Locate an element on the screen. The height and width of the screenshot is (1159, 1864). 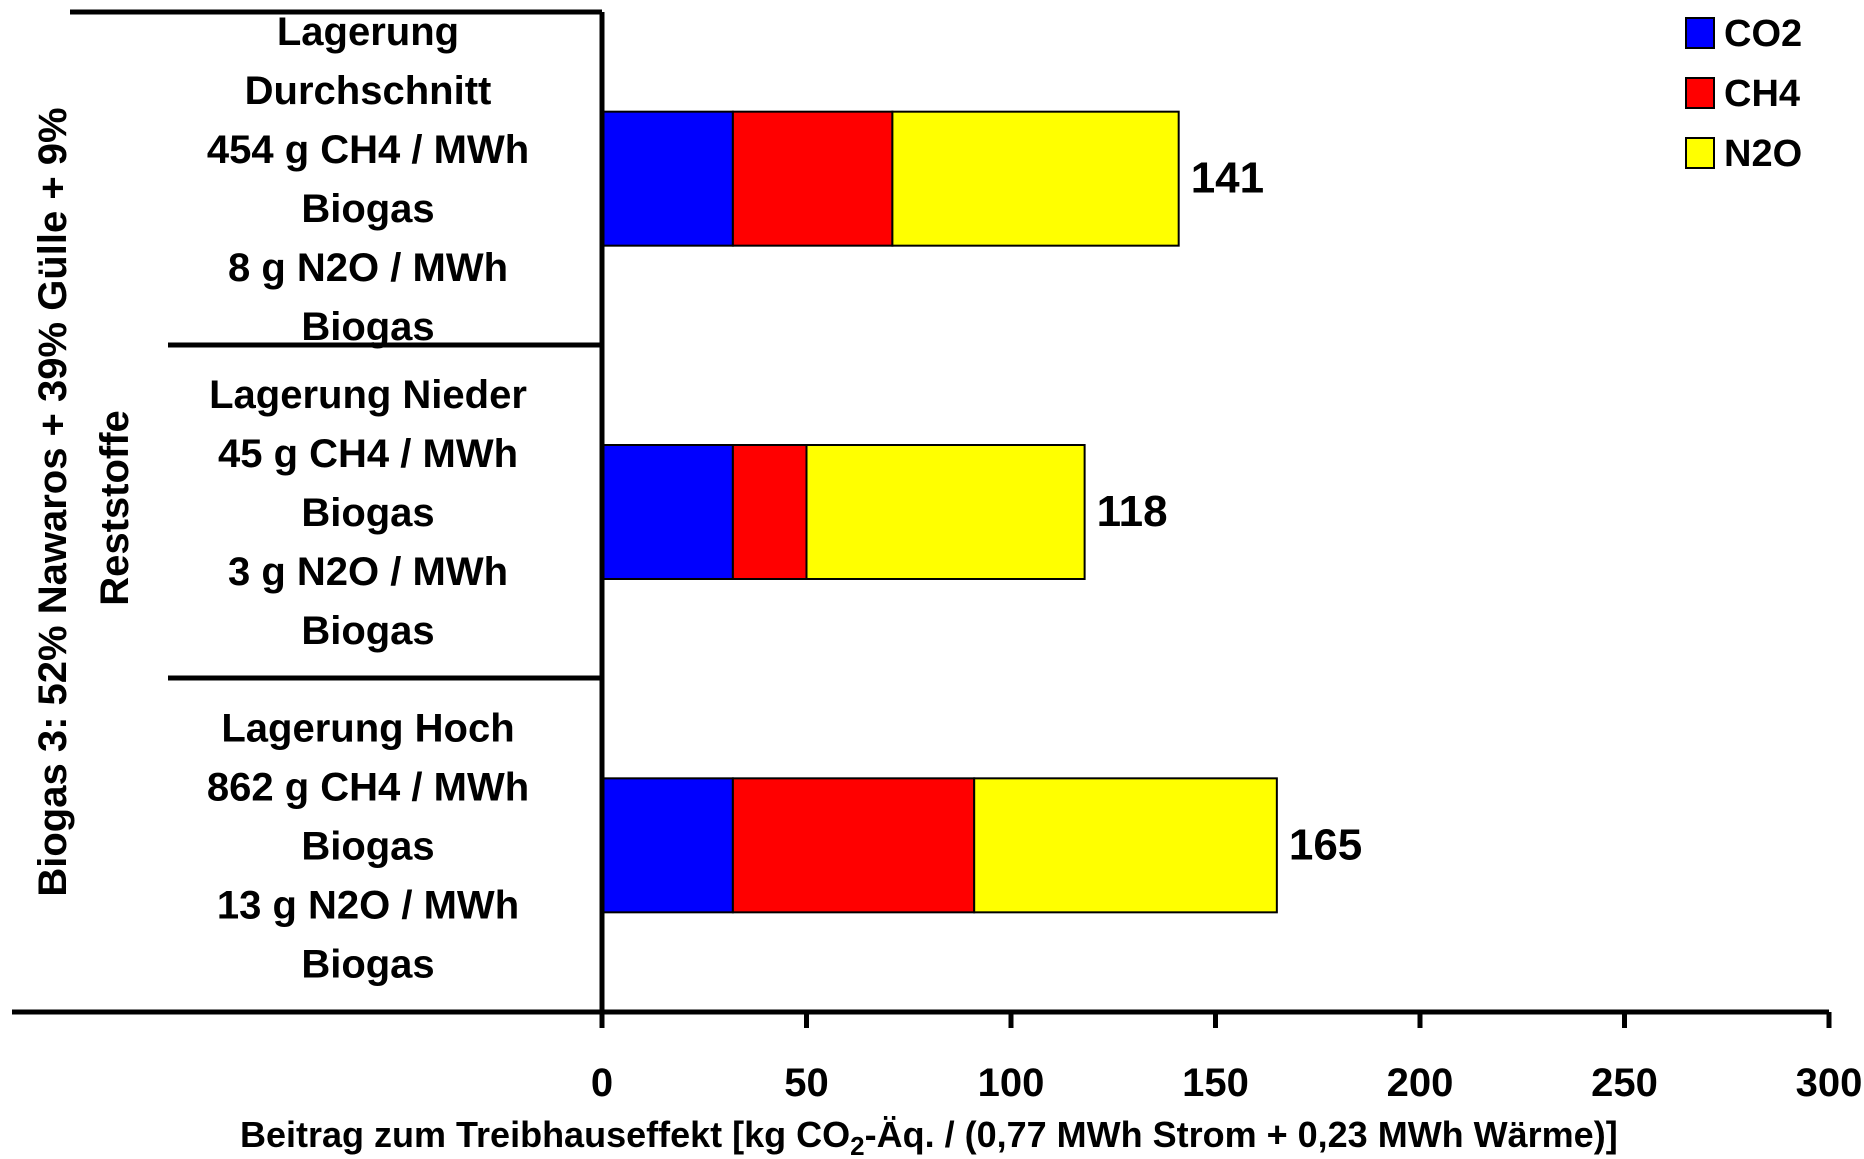
legend-label-ch4: CH4 is located at coordinates (1762, 94).